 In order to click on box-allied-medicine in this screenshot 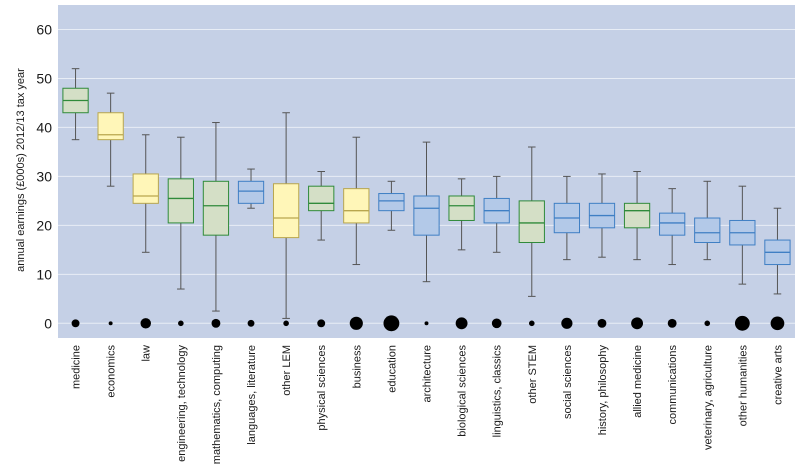, I will do `click(637, 216)`.